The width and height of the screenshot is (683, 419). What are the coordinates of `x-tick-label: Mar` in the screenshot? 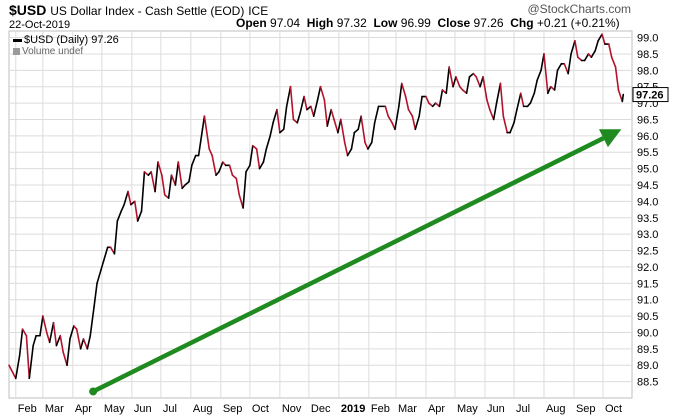 It's located at (54, 409).